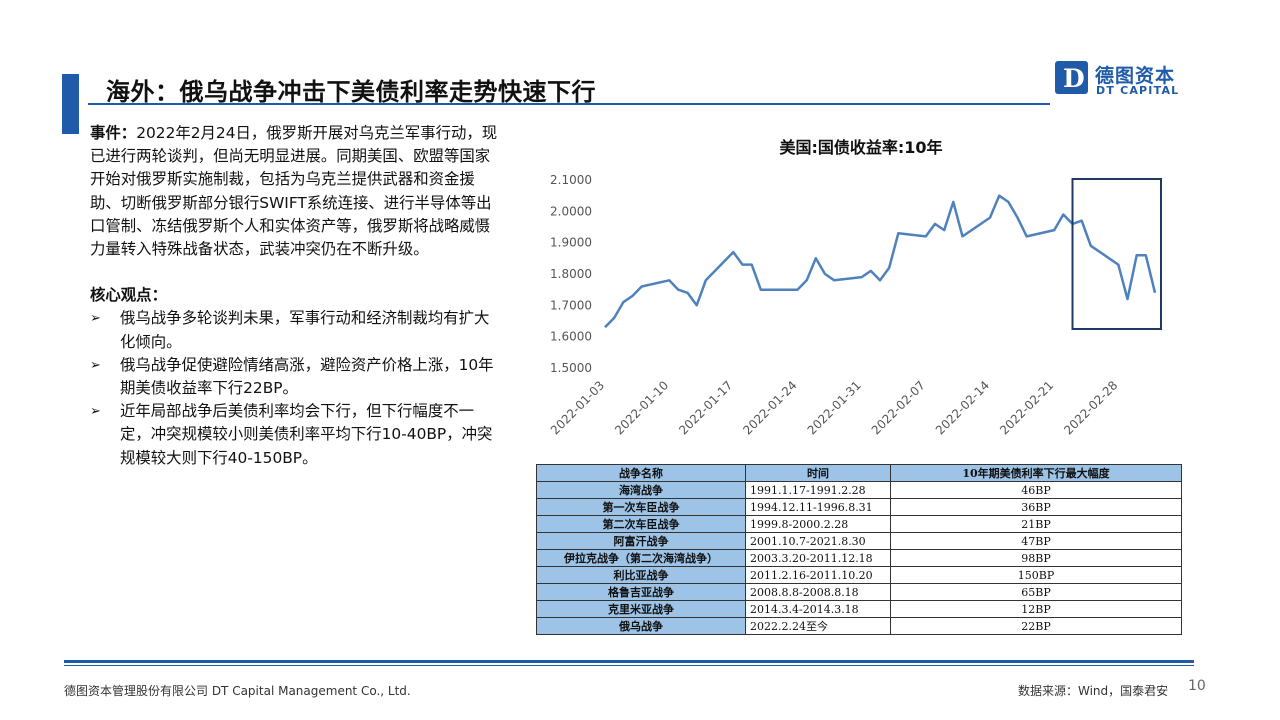 This screenshot has height=720, width=1280. What do you see at coordinates (1036, 524) in the screenshot?
I see `max-decline: 21BP` at bounding box center [1036, 524].